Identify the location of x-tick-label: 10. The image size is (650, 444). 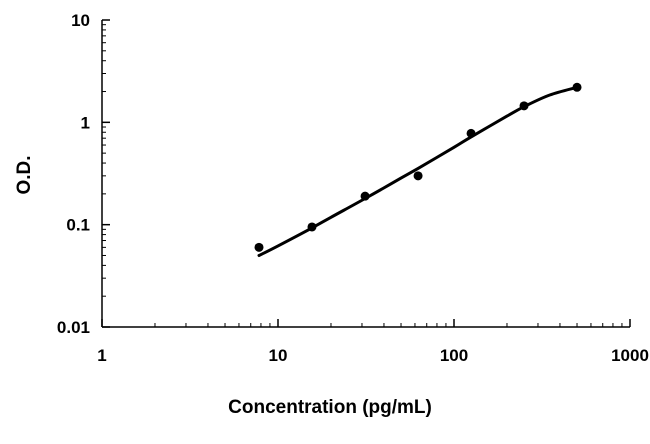
(278, 355).